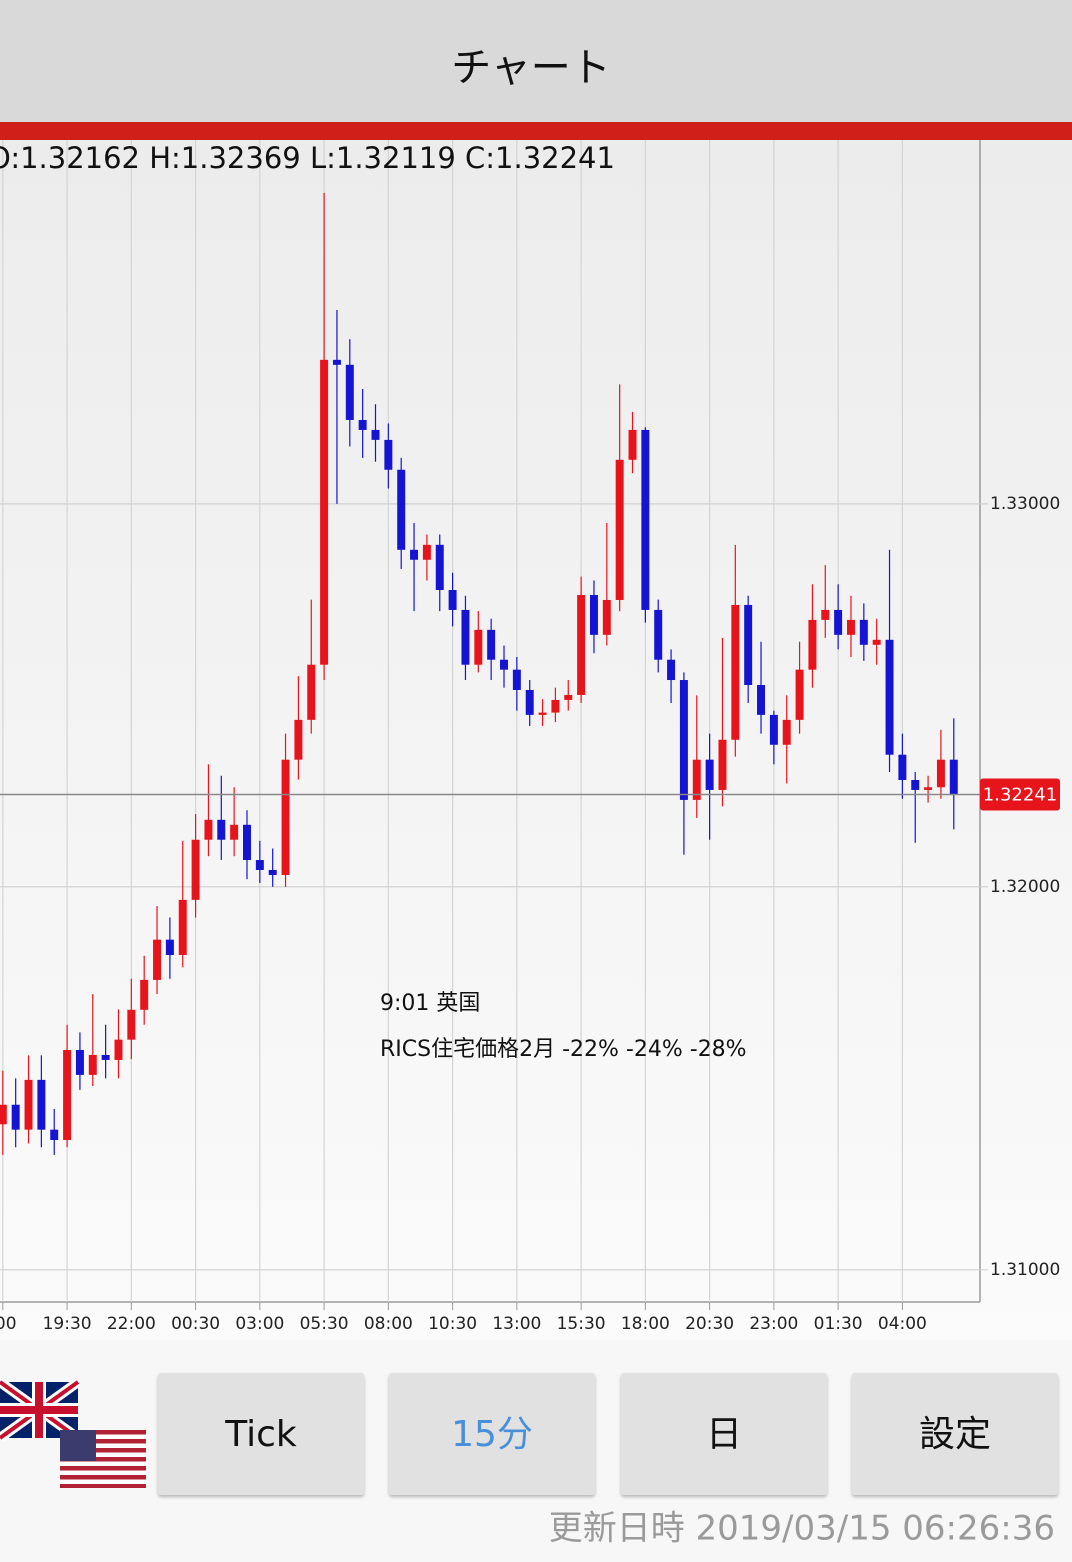  Describe the element at coordinates (131, 1324) in the screenshot. I see `x-tick-label: 22:00` at that location.